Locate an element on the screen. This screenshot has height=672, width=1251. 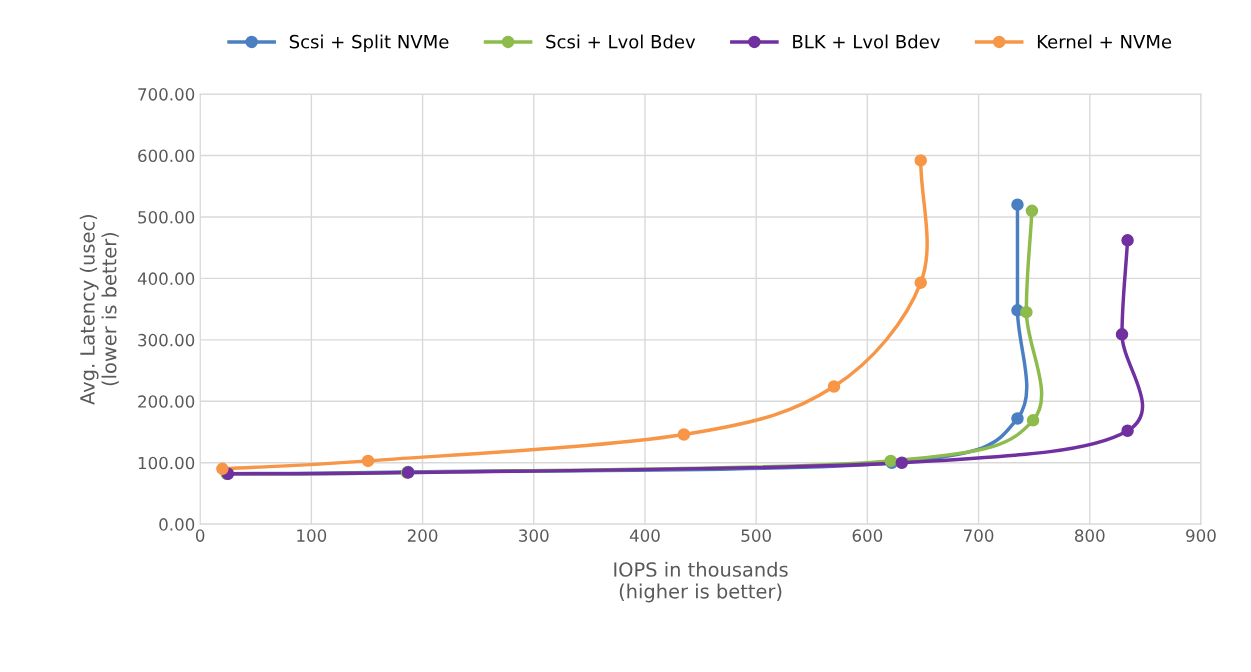
y-tick-label: 600.00 is located at coordinates (166, 156).